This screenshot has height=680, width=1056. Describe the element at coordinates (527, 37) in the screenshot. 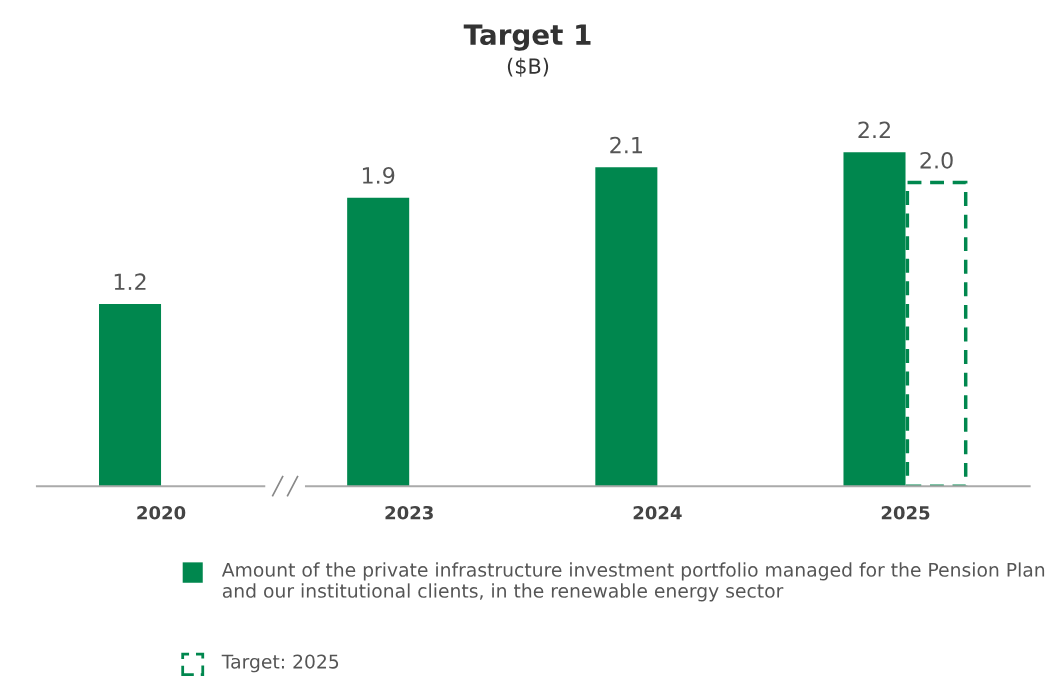

I see `chart-title: Target 1` at that location.